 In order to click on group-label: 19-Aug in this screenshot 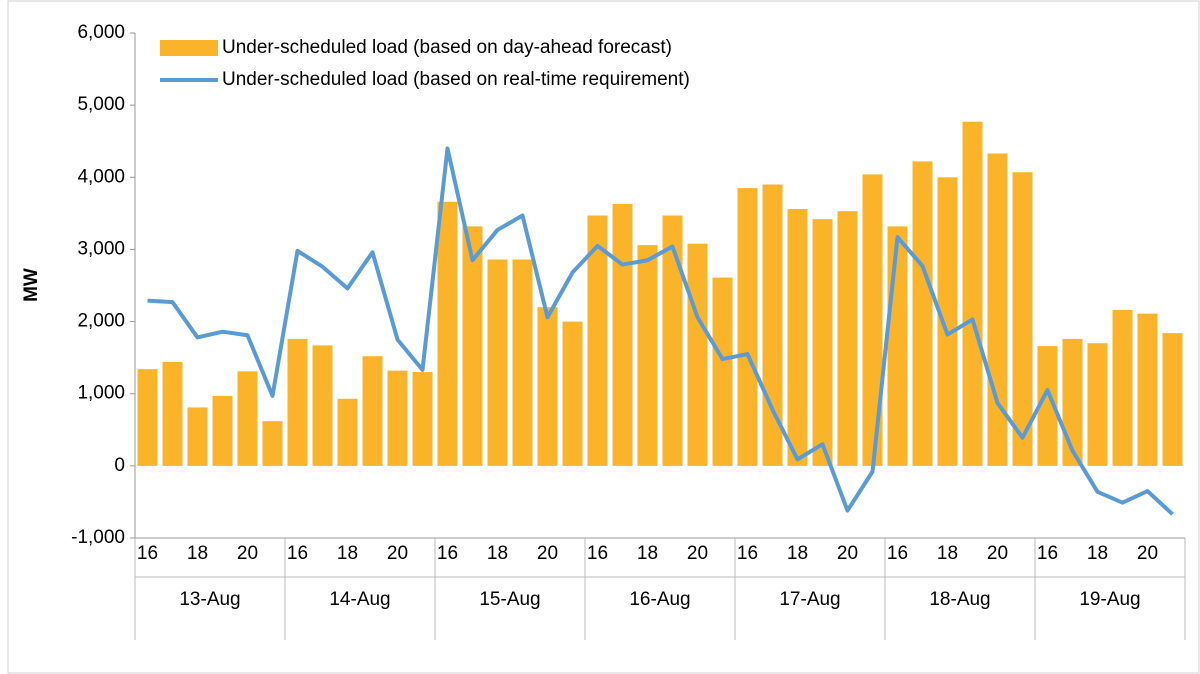, I will do `click(1109, 599)`.